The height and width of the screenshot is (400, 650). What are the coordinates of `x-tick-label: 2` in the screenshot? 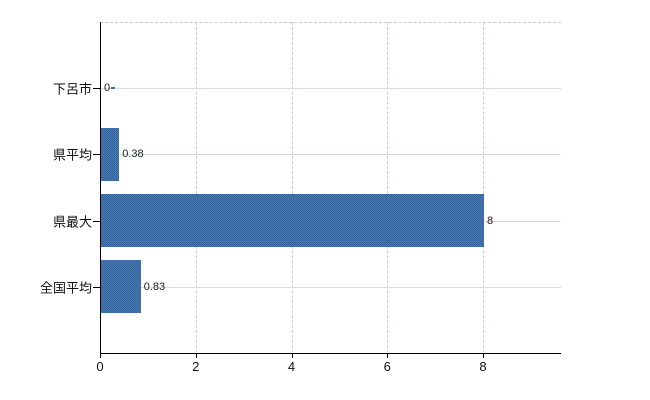 It's located at (196, 366).